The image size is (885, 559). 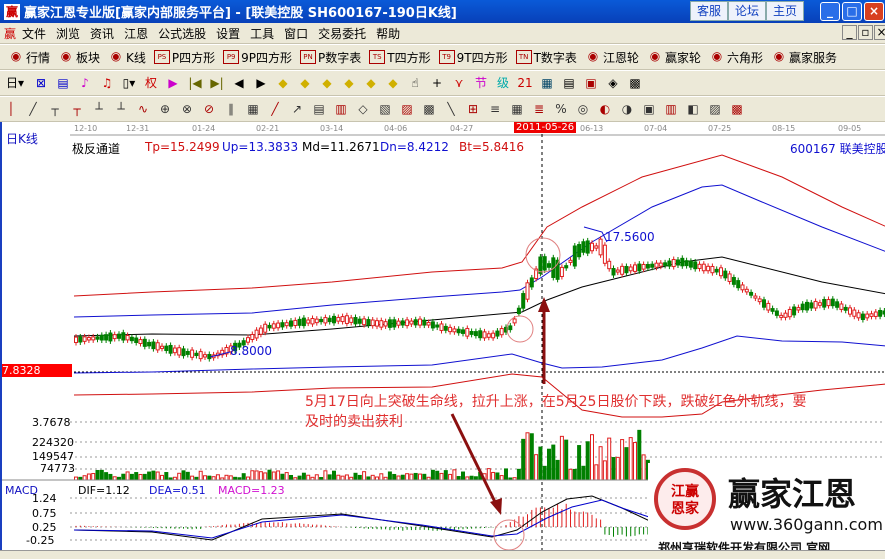 What do you see at coordinates (371, 83) in the screenshot?
I see `expand-icon: ◆` at bounding box center [371, 83].